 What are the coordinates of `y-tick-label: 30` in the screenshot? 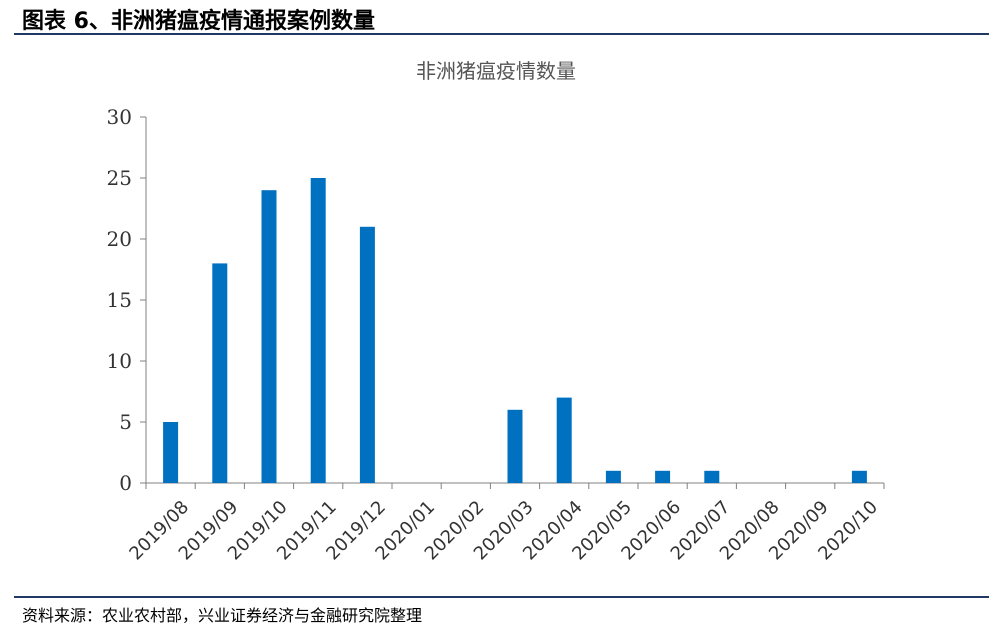 It's located at (119, 117).